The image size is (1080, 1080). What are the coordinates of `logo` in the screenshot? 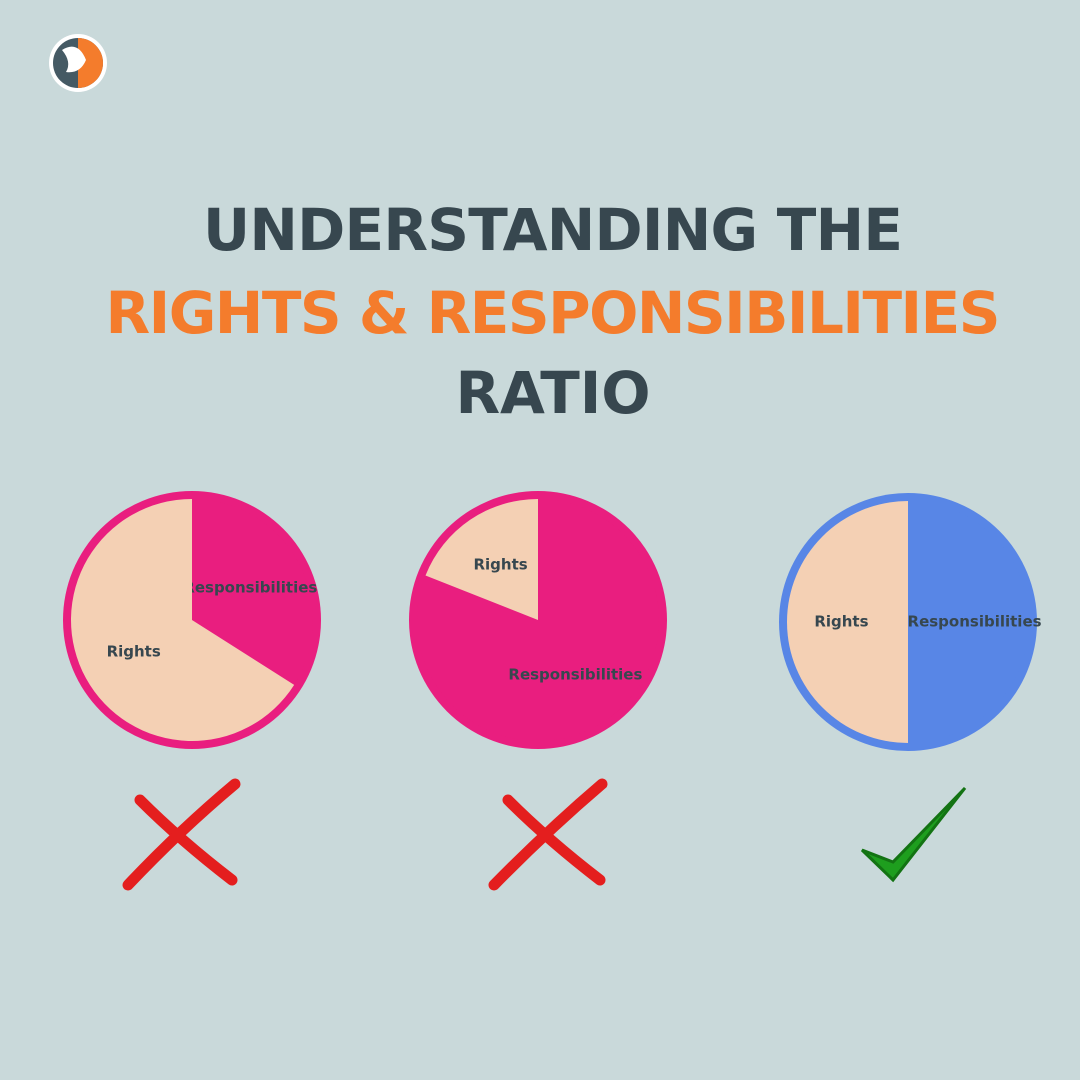 It's located at (78, 63).